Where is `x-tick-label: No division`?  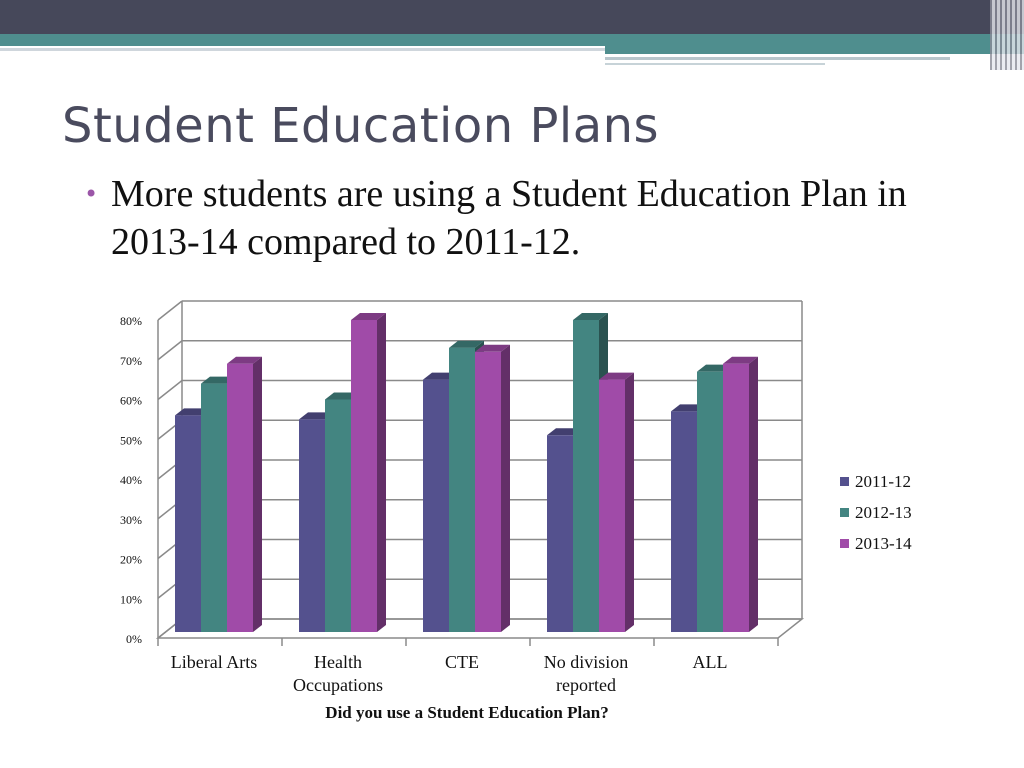
x-tick-label: No division is located at coordinates (586, 662).